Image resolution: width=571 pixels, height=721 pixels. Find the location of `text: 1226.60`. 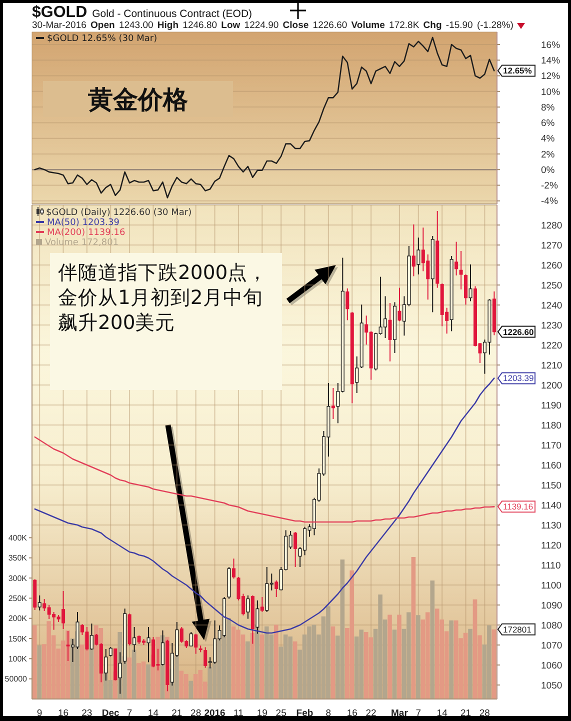

text: 1226.60 is located at coordinates (518, 331).